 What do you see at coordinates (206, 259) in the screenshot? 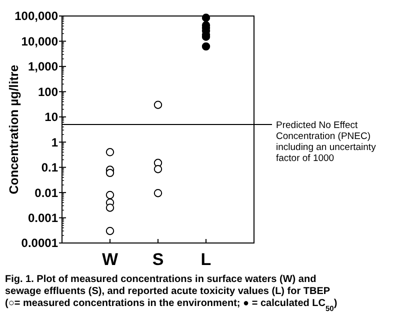
I see `x-tick-label: L` at bounding box center [206, 259].